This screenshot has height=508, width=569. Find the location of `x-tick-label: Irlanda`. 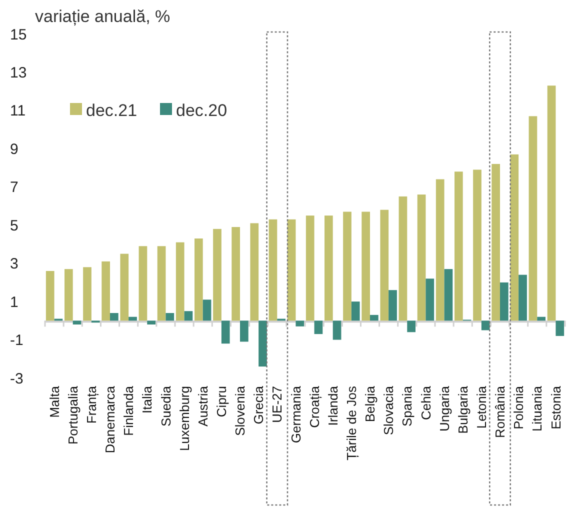

x-tick-label: Irlanda is located at coordinates (332, 405).